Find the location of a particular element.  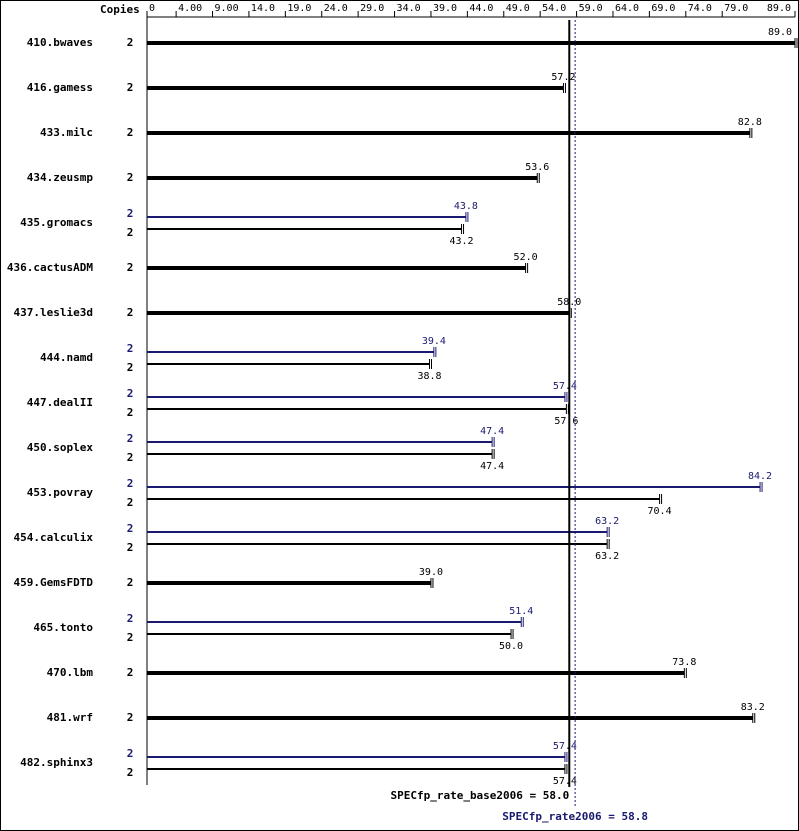

value-label: 38.8 is located at coordinates (429, 376).